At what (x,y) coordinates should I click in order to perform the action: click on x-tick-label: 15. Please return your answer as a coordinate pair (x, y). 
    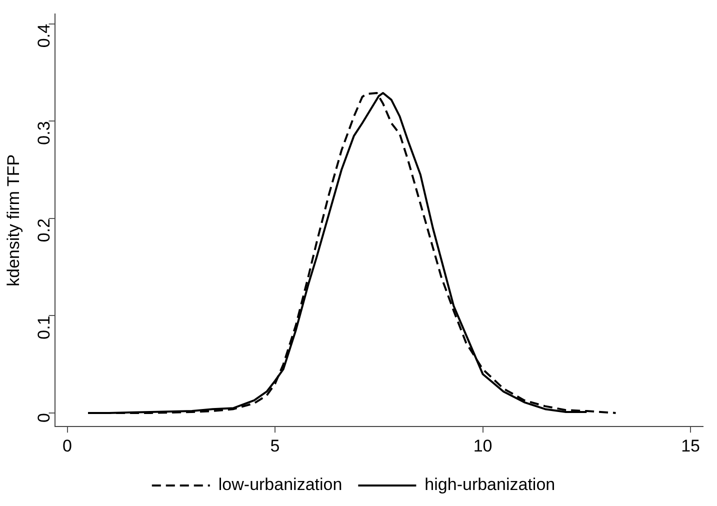
    Looking at the image, I should click on (690, 446).